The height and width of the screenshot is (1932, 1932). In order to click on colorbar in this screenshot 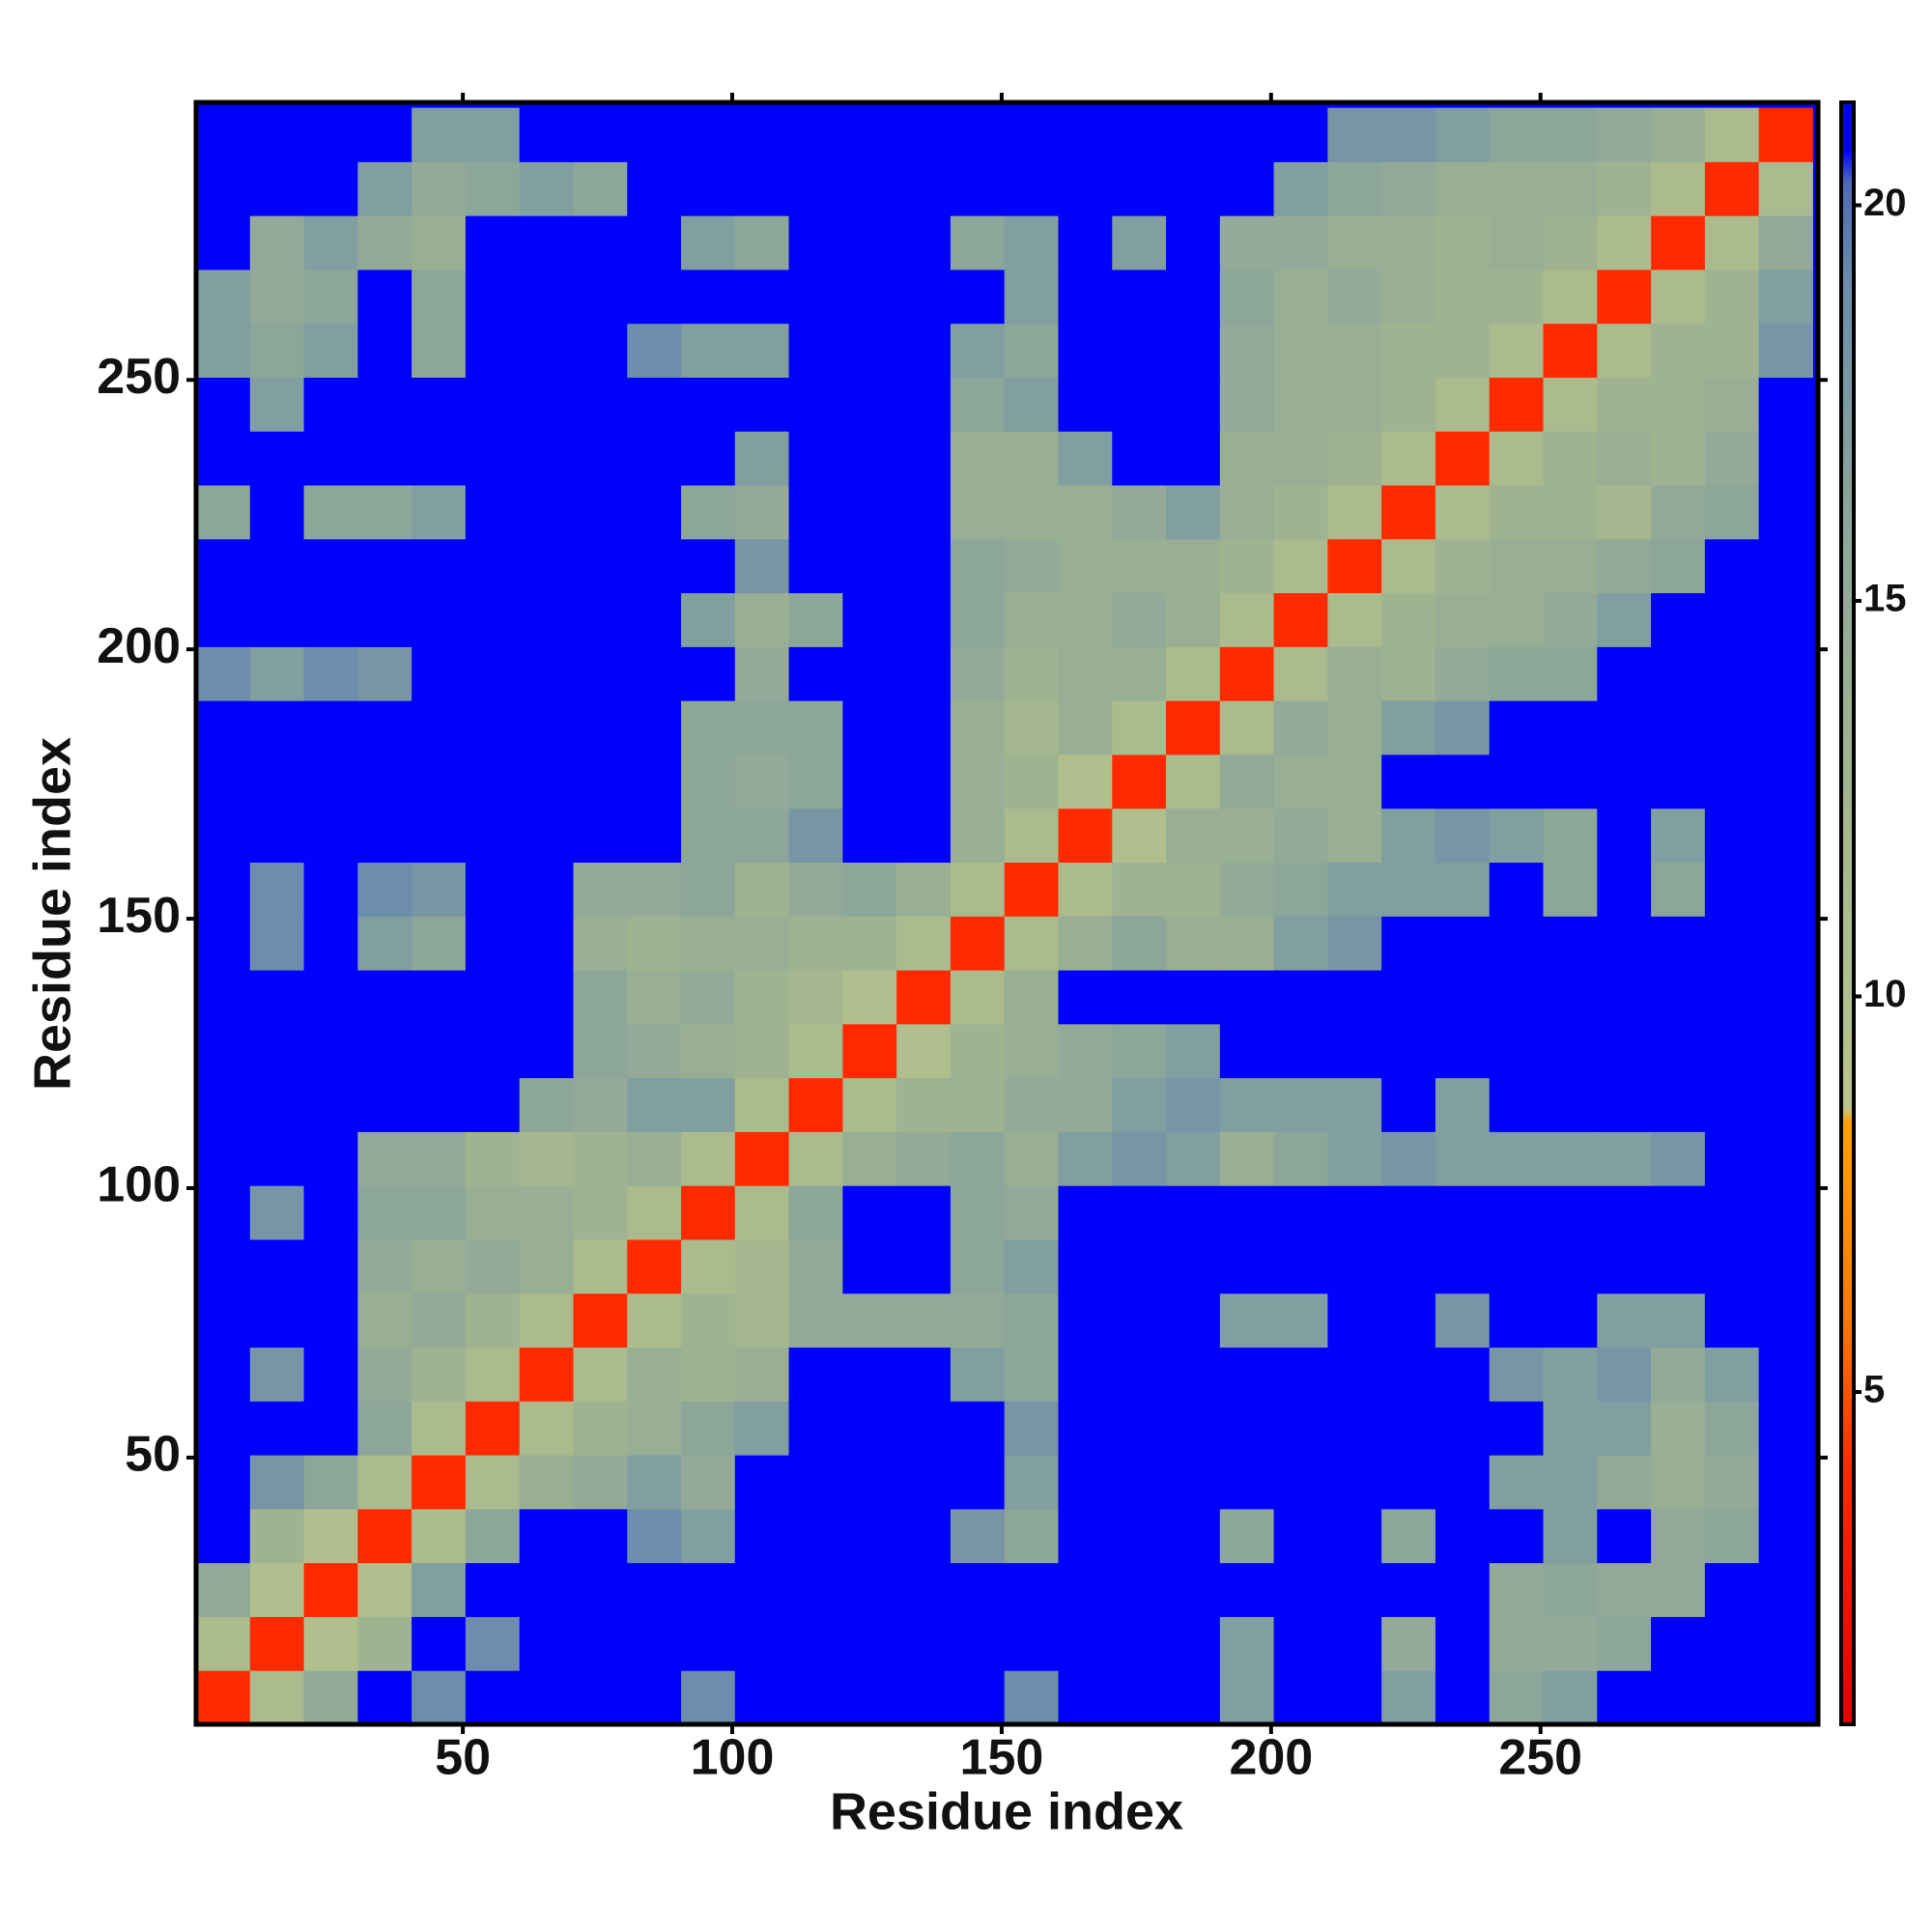, I will do `click(1847, 913)`.